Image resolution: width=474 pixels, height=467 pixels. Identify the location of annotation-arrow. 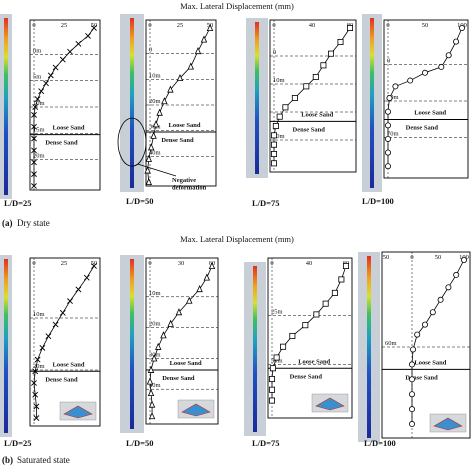
(157, 170).